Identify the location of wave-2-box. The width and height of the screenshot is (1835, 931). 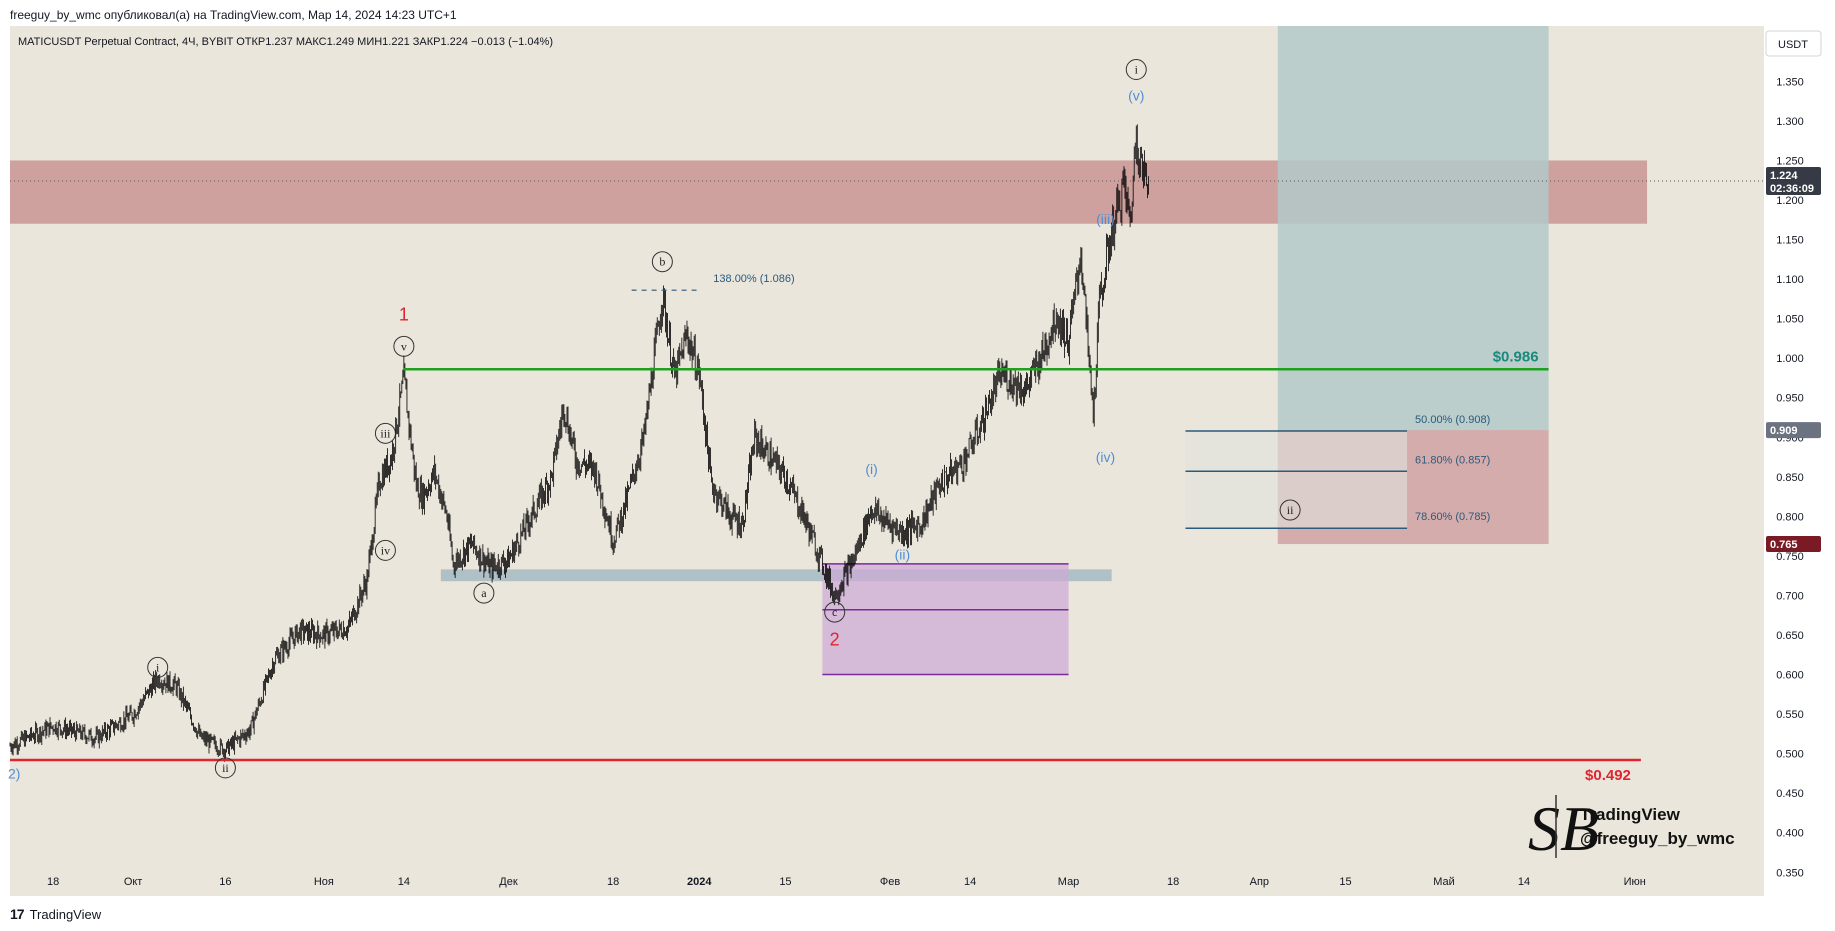
(945, 619).